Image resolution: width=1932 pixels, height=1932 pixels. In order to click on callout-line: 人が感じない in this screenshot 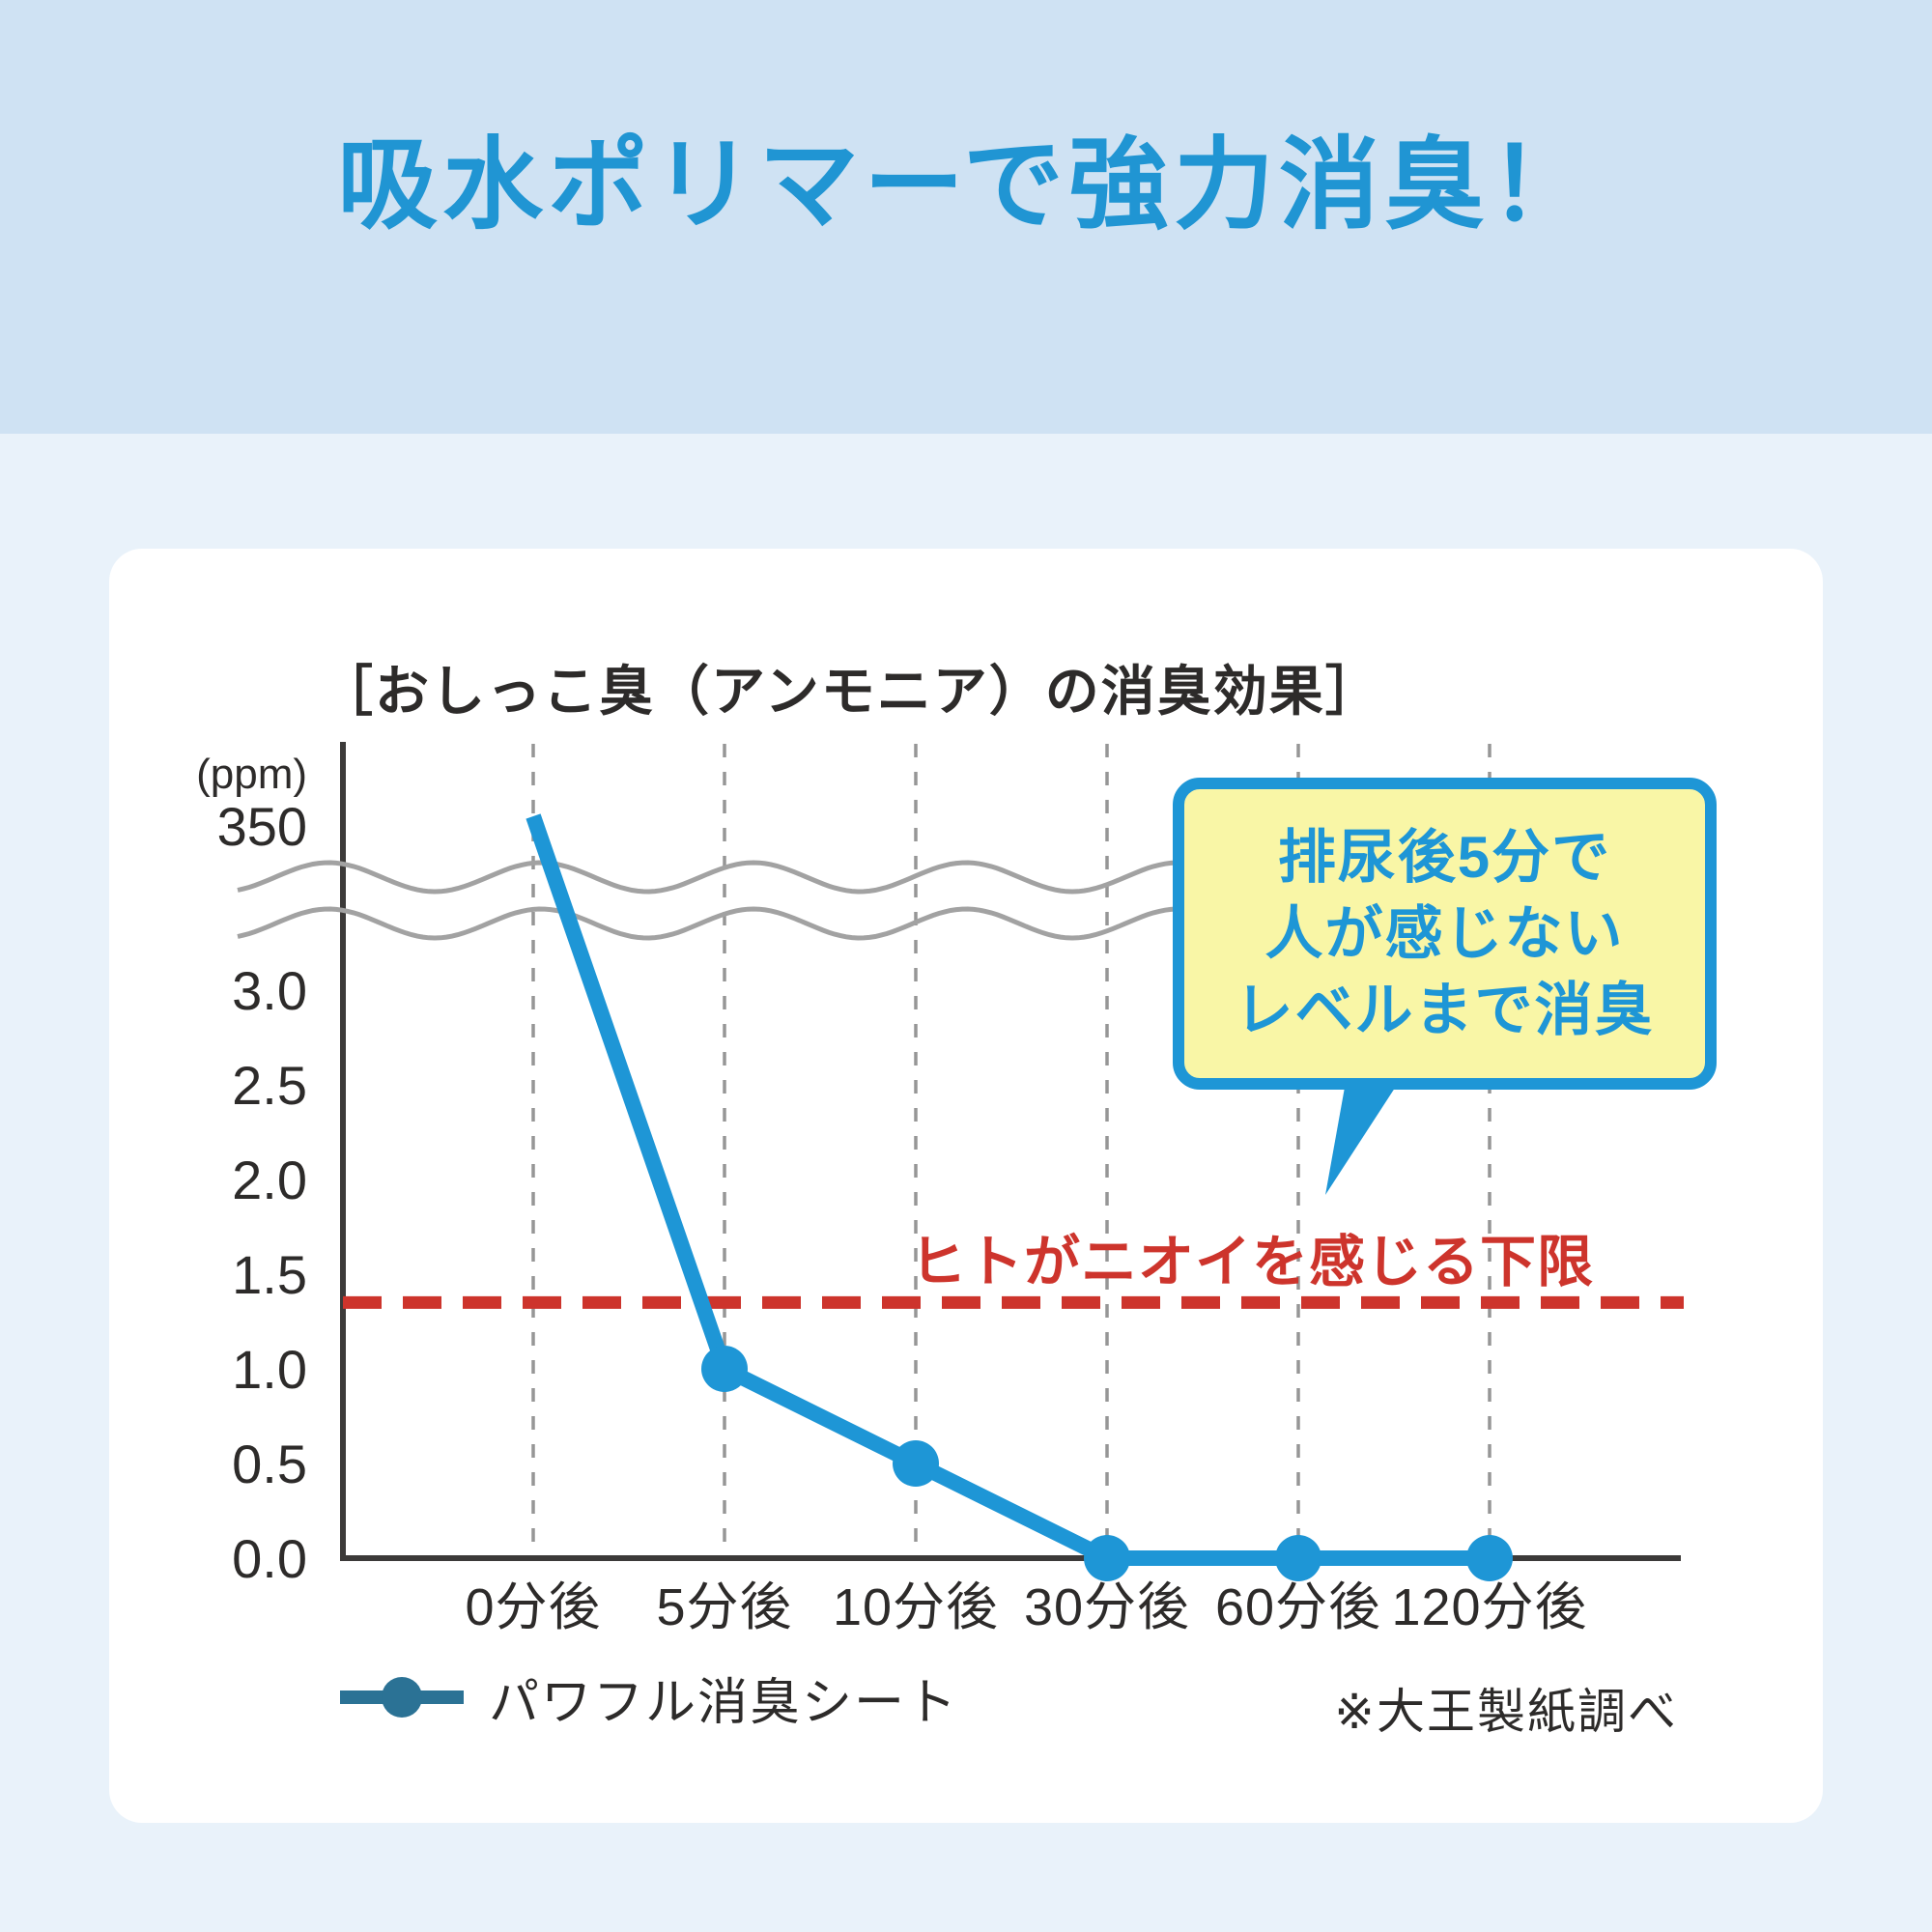, I will do `click(1444, 933)`.